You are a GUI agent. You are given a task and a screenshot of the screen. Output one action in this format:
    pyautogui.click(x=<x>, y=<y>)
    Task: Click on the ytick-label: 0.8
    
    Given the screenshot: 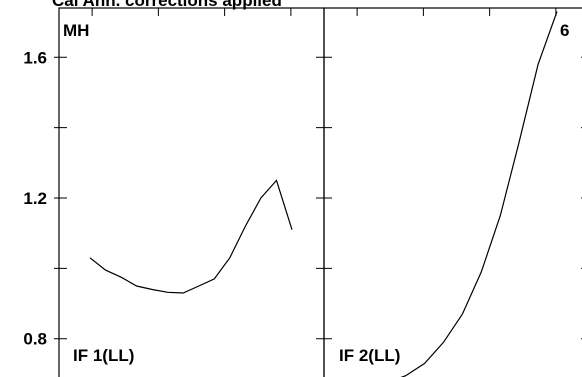 What is the action you would take?
    pyautogui.click(x=35, y=339)
    